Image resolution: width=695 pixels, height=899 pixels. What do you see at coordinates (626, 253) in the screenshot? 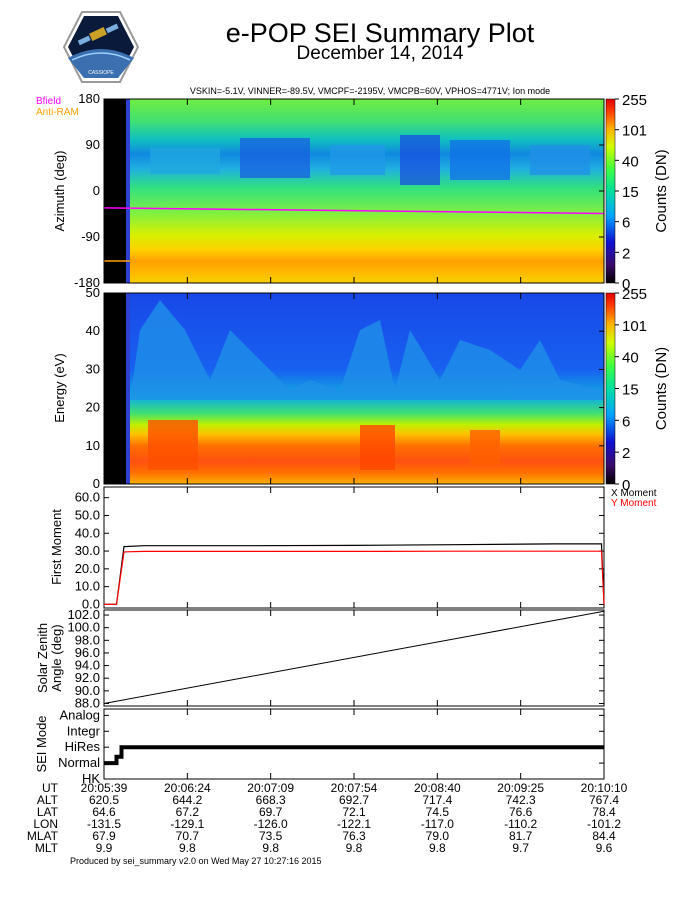
I see `azimuth-colorbar-label: 2` at bounding box center [626, 253].